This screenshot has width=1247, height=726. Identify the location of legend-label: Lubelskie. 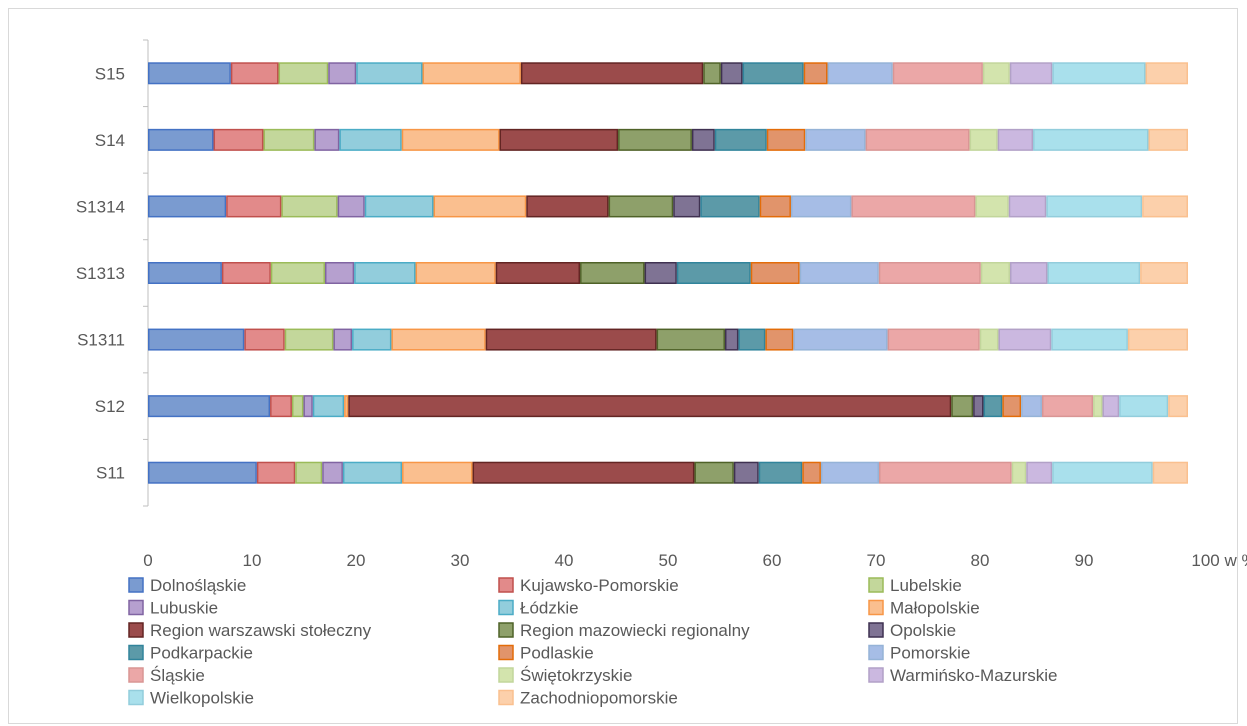
(926, 585).